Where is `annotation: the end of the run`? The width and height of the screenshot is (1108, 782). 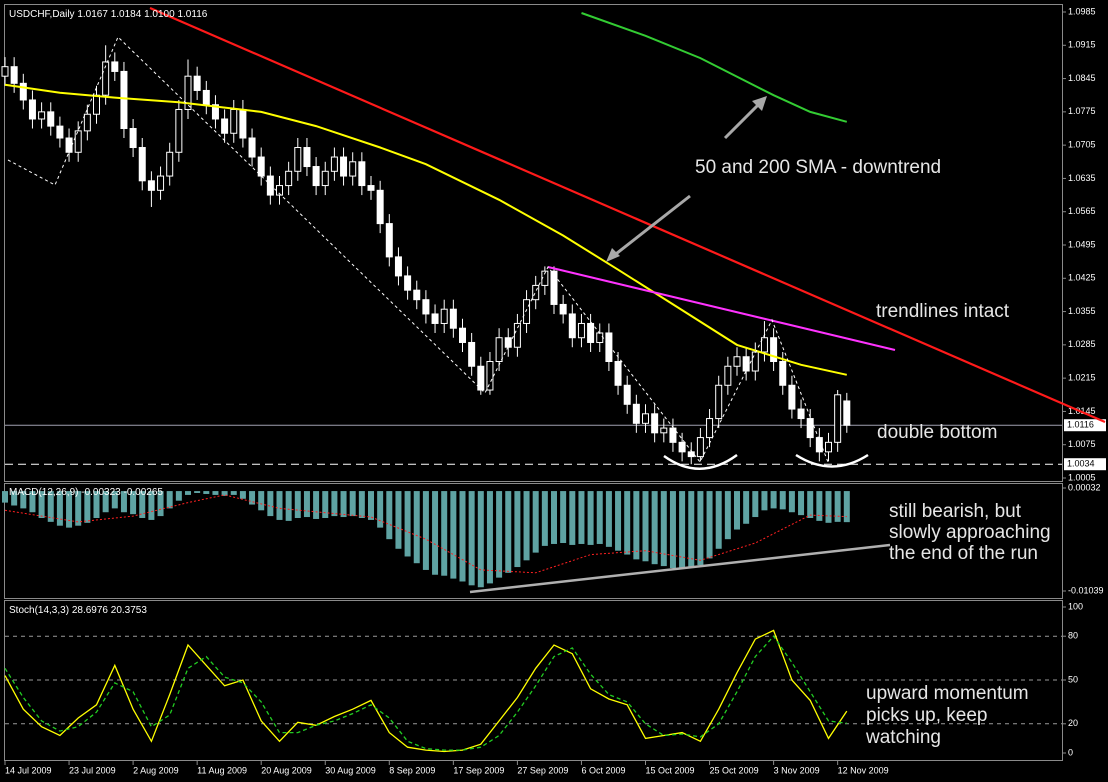
annotation: the end of the run is located at coordinates (963, 553).